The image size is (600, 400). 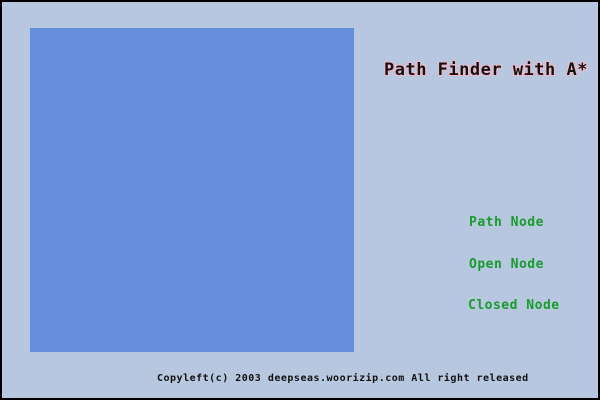 I want to click on legend-open-node: Open Node, so click(x=506, y=264).